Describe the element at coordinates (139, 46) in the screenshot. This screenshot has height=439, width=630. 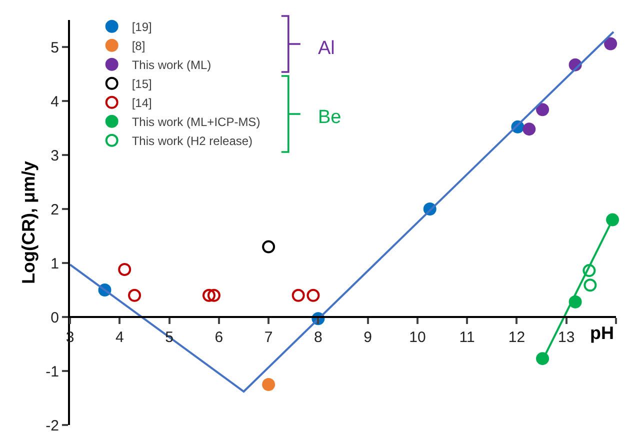
I see `legend-label: [8]` at that location.